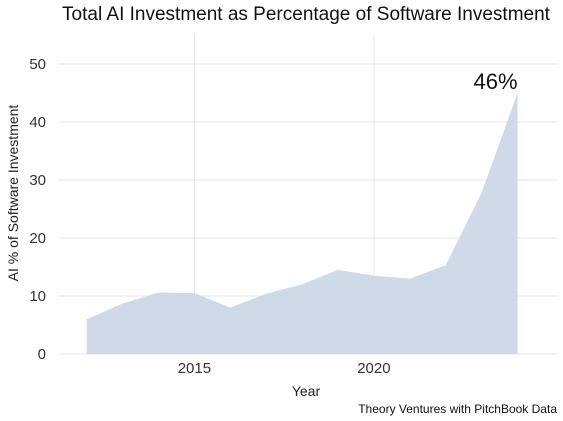  Describe the element at coordinates (373, 368) in the screenshot. I see `x-tick-label: 2020` at that location.